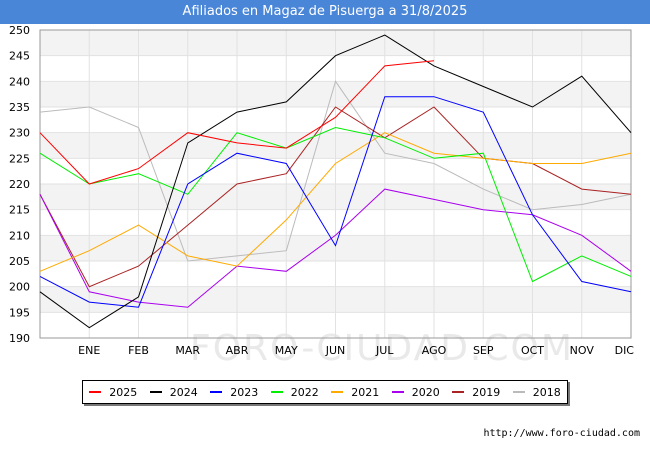  I want to click on y-tick-label: 205, so click(19, 261).